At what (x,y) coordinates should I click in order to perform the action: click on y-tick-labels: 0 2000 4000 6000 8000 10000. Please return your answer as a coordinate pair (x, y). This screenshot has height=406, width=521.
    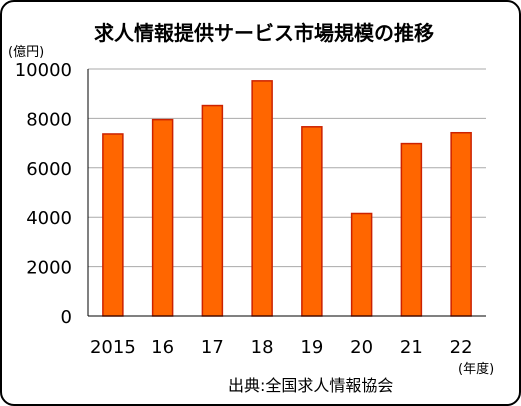
    Looking at the image, I should click on (43, 194).